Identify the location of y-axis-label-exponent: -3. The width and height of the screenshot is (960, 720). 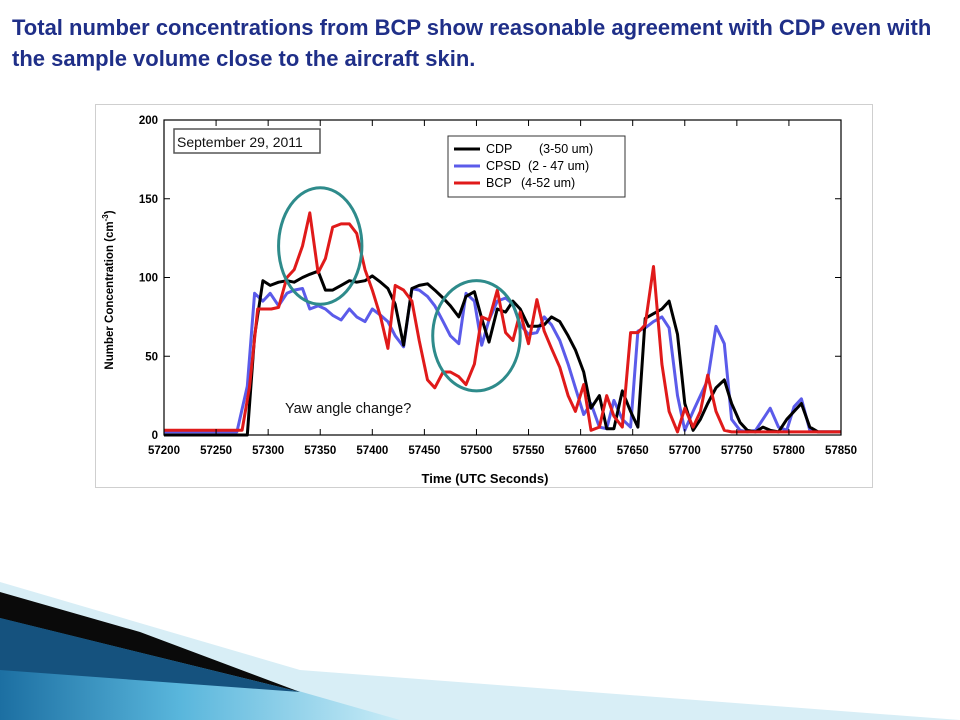
(105, 218).